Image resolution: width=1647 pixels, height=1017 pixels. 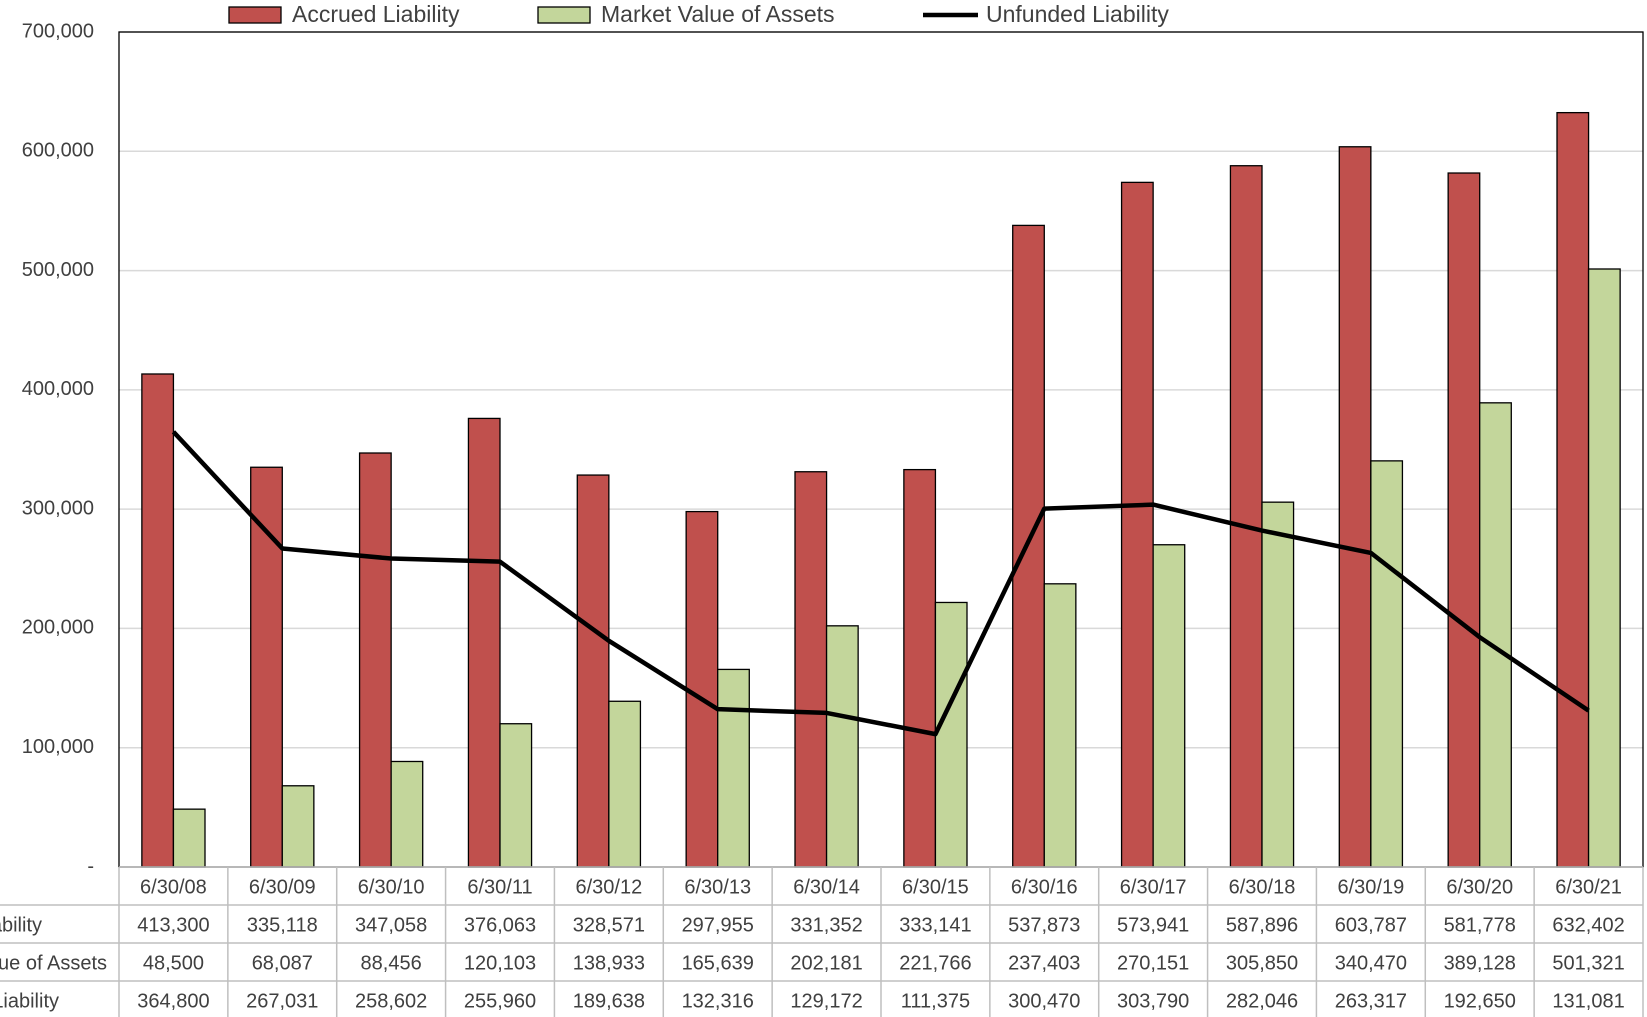 I want to click on y-tick-label: 500,000, so click(x=58, y=270).